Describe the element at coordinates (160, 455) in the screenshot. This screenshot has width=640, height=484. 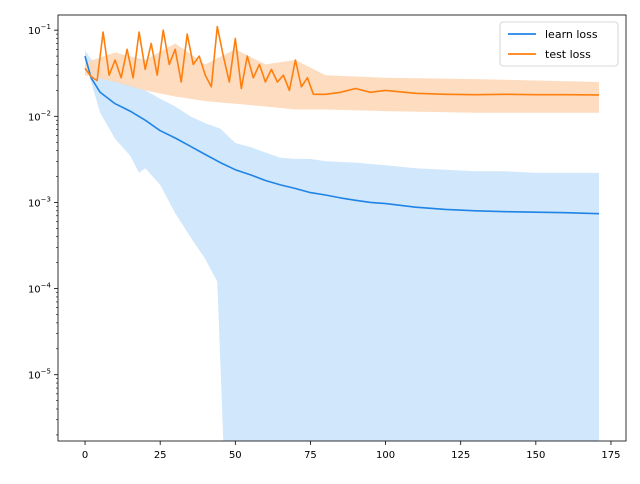
I see `x-tick-label: 25` at that location.